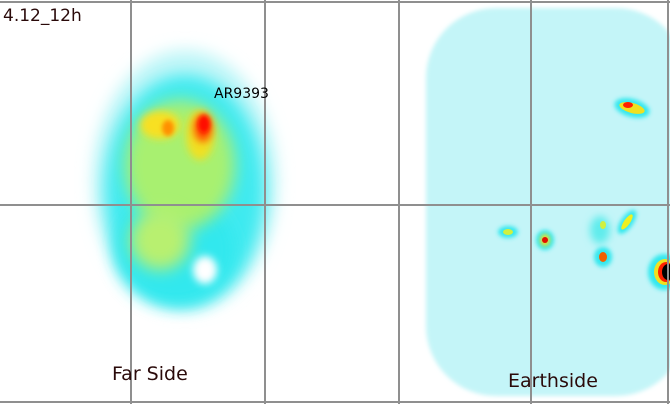 The image size is (670, 404). I want to click on earthside-label: Earthside, so click(553, 381).